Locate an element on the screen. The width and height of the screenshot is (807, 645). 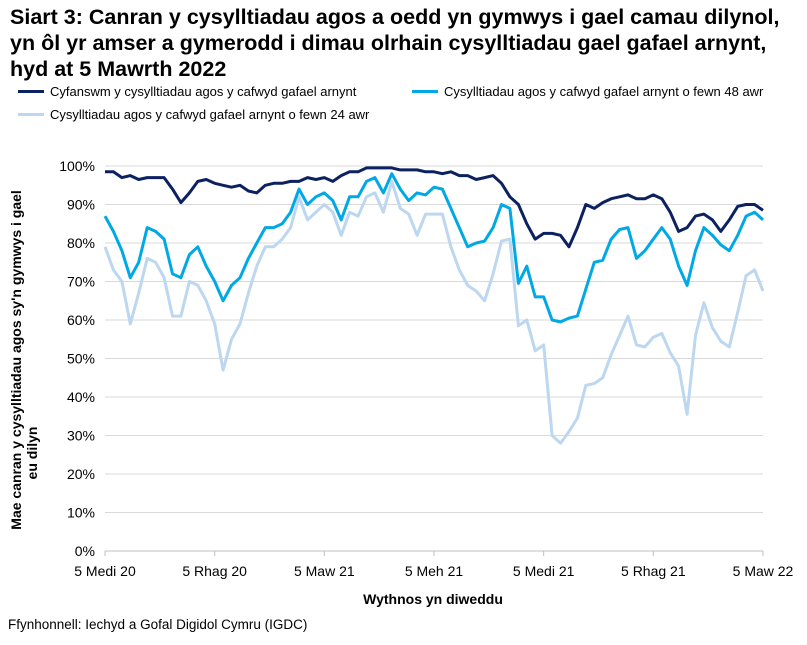
y-tick-label: 20% is located at coordinates (81, 474).